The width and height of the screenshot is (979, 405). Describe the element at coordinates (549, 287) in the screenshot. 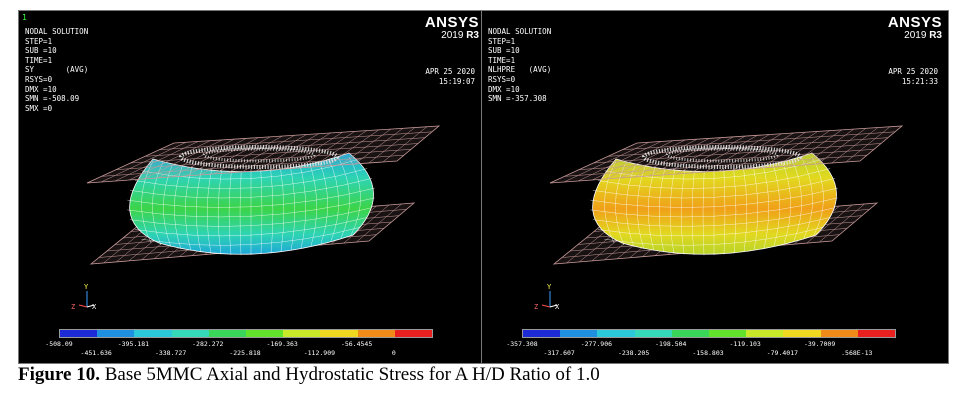

I see `triad-y-label: Y` at that location.